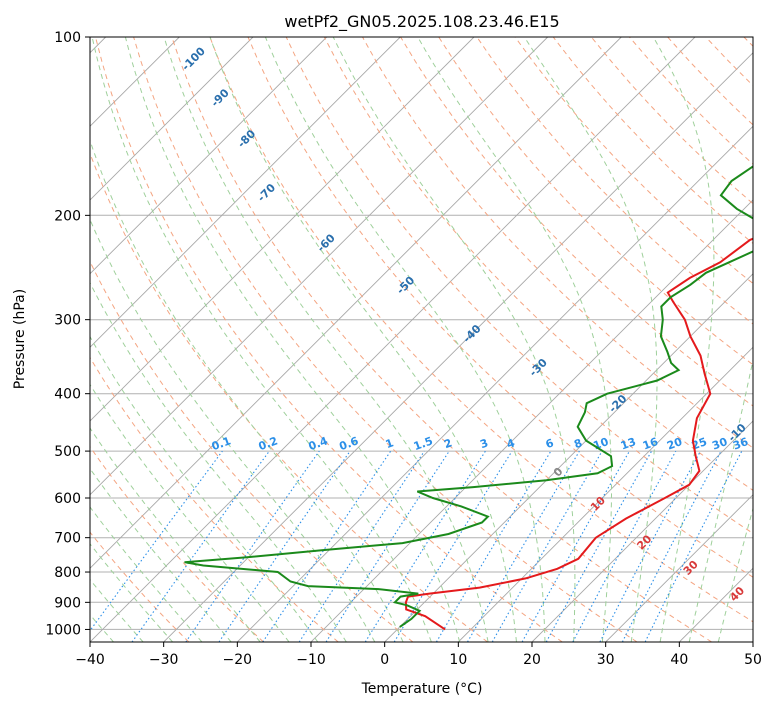  I want to click on x-tick-label: −20, so click(238, 660).